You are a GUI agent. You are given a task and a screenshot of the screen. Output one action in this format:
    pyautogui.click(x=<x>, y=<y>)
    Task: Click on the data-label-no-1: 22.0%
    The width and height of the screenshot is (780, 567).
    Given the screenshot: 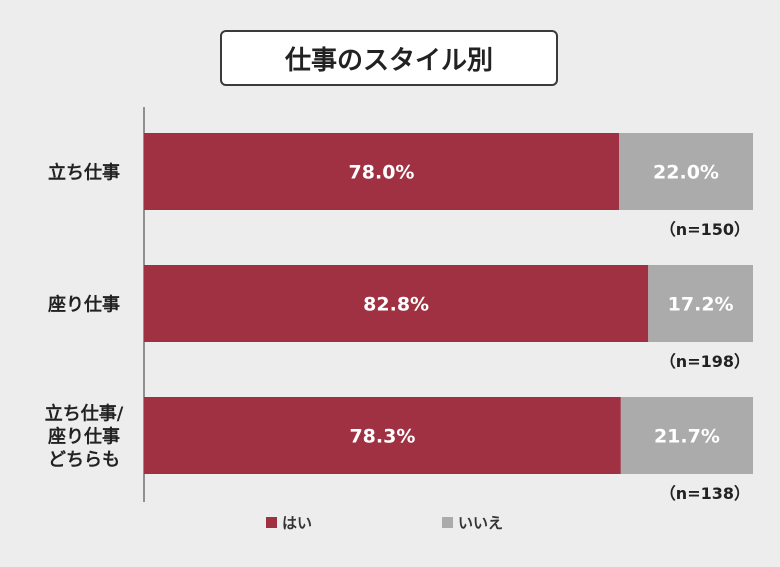 What is the action you would take?
    pyautogui.click(x=686, y=173)
    